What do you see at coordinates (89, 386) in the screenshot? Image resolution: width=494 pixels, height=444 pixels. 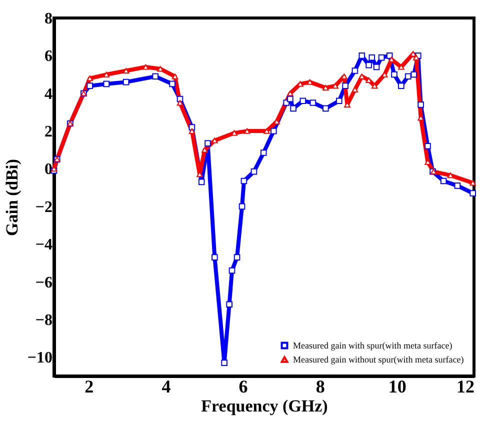 I see `x-tick-label: 2` at bounding box center [89, 386].